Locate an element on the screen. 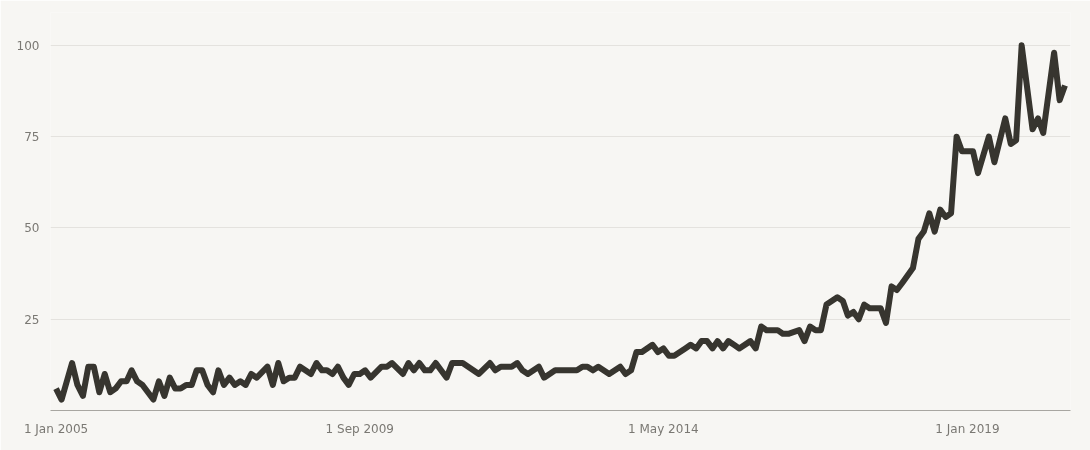 The width and height of the screenshot is (1090, 450). x-tick-label: 1 Jan 2019 is located at coordinates (967, 428).